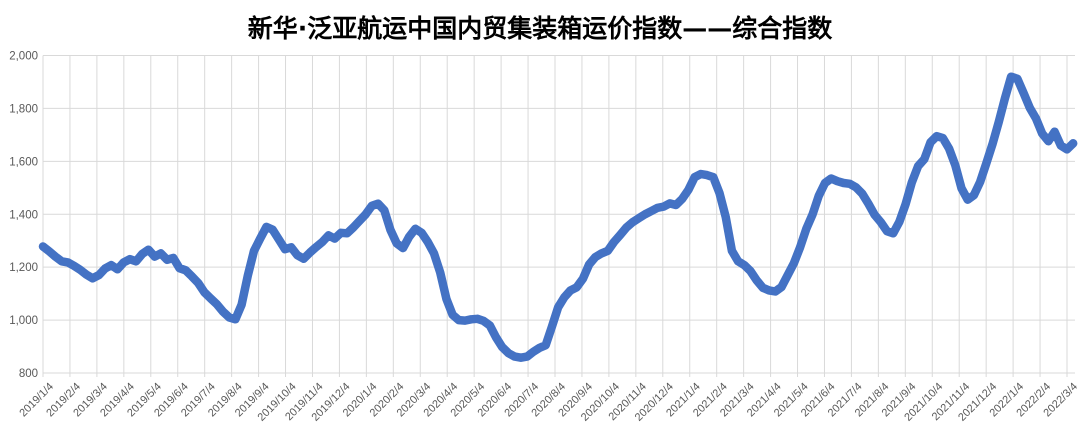  Describe the element at coordinates (23, 162) in the screenshot. I see `y-tick-label: 1,600` at that location.